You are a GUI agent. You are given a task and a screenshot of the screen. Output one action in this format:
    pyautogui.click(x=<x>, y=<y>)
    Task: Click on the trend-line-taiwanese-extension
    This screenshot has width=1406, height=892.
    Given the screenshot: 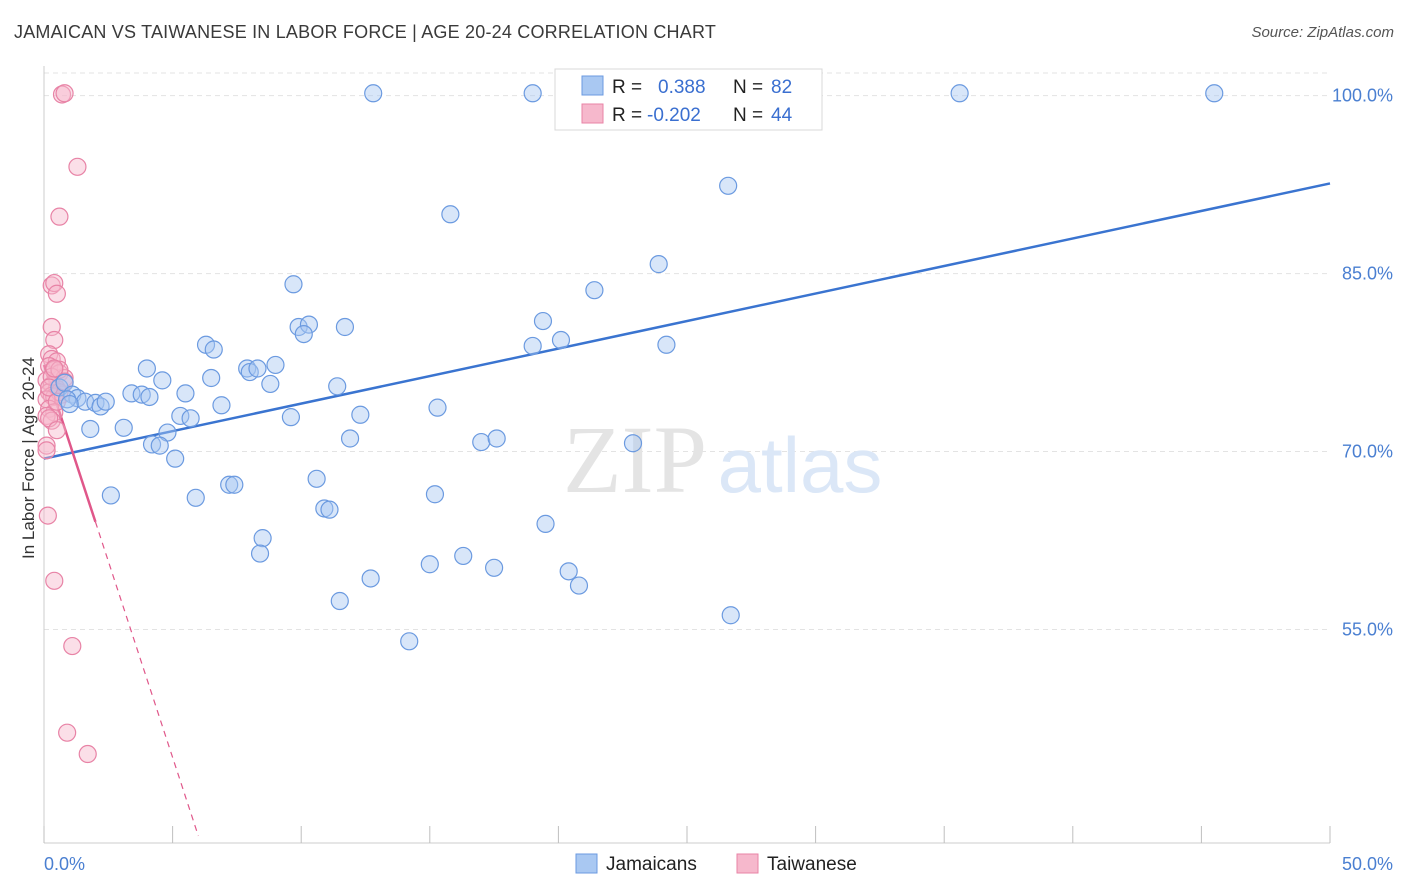 What is the action you would take?
    pyautogui.click(x=146, y=679)
    